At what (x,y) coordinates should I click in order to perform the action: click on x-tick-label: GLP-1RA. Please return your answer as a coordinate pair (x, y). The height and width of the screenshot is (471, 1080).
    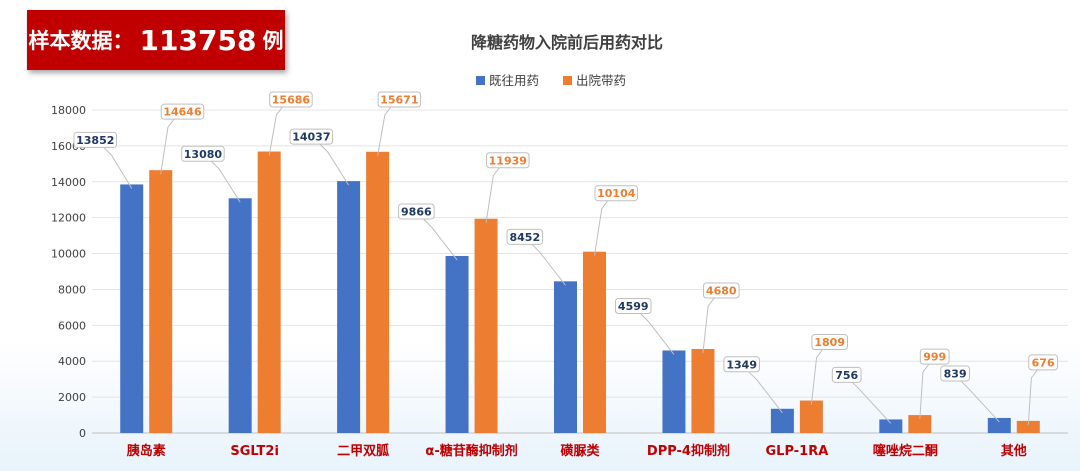
    Looking at the image, I should click on (797, 451).